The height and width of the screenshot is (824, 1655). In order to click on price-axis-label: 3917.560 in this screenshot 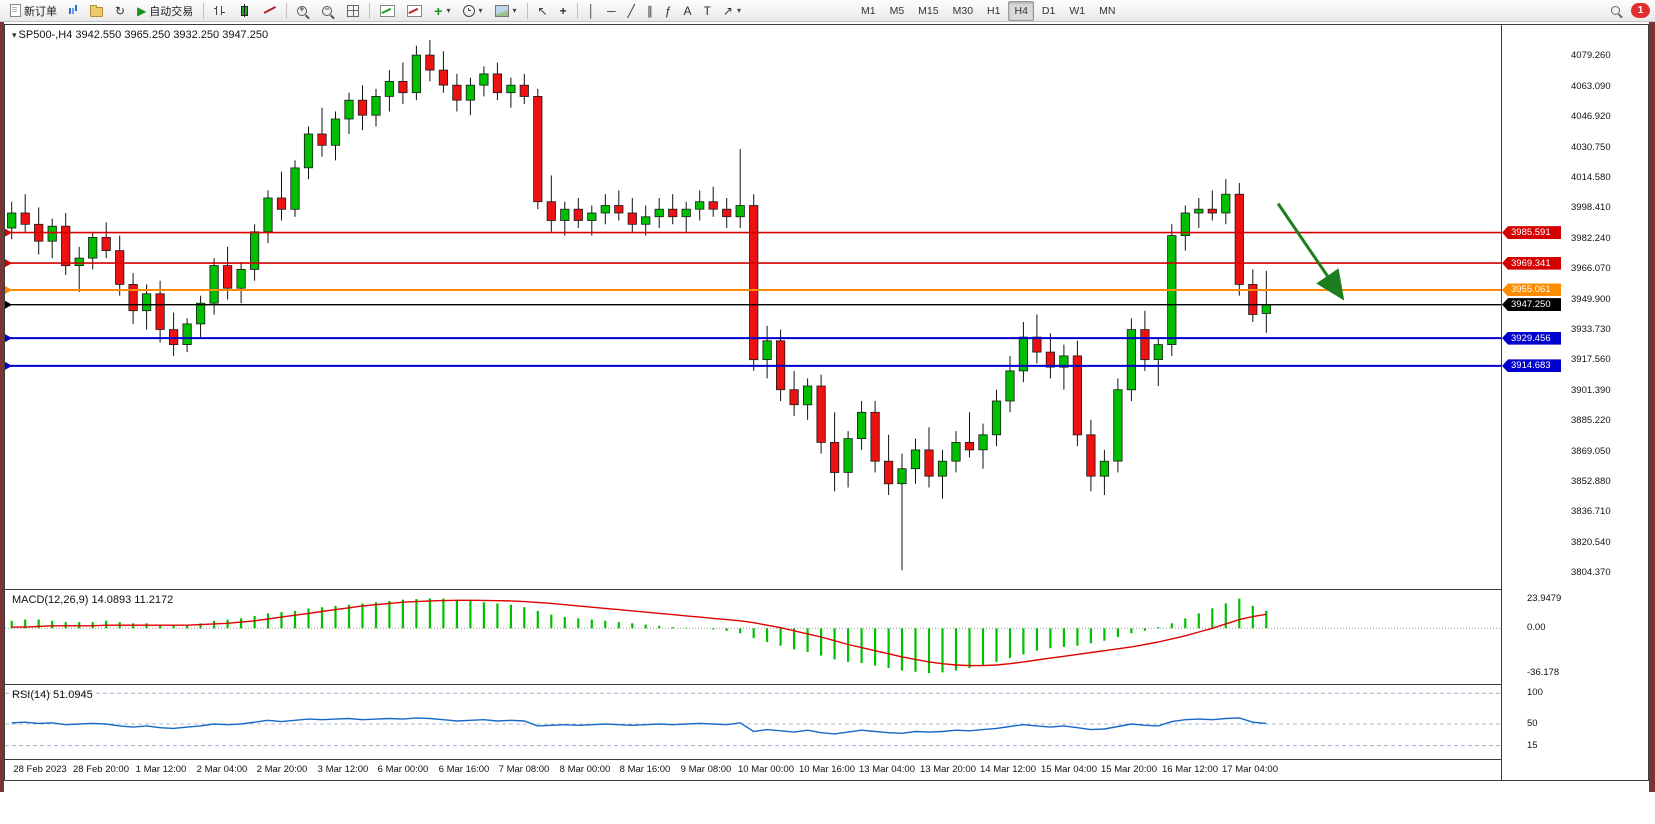, I will do `click(1591, 360)`.